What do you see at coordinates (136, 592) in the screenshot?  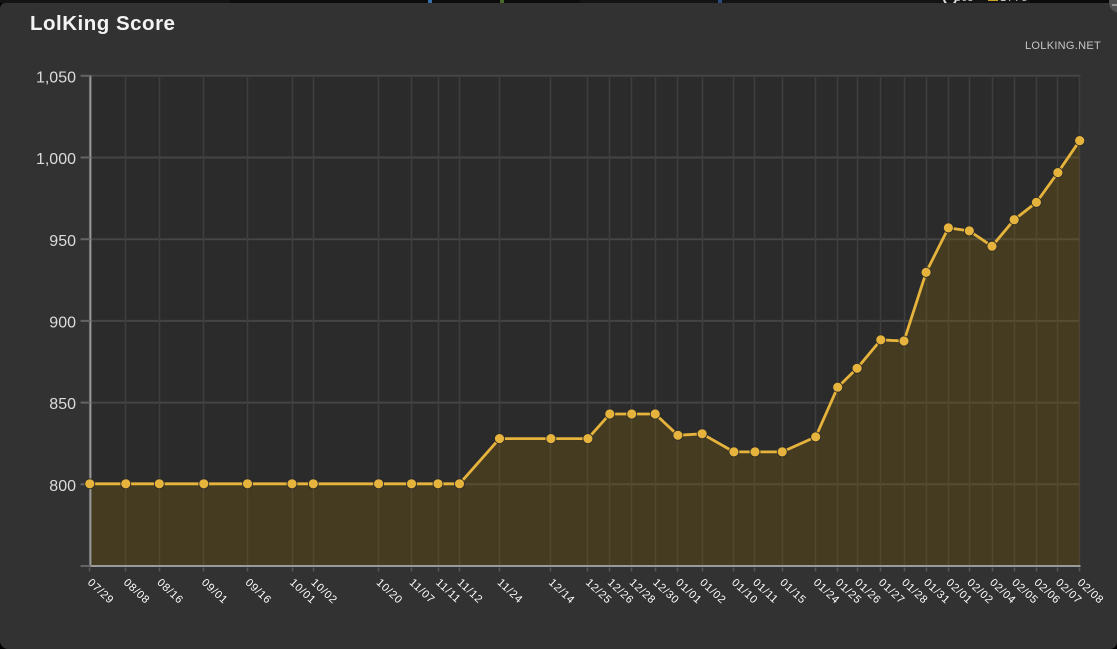 I see `svg-text: 08/08` at bounding box center [136, 592].